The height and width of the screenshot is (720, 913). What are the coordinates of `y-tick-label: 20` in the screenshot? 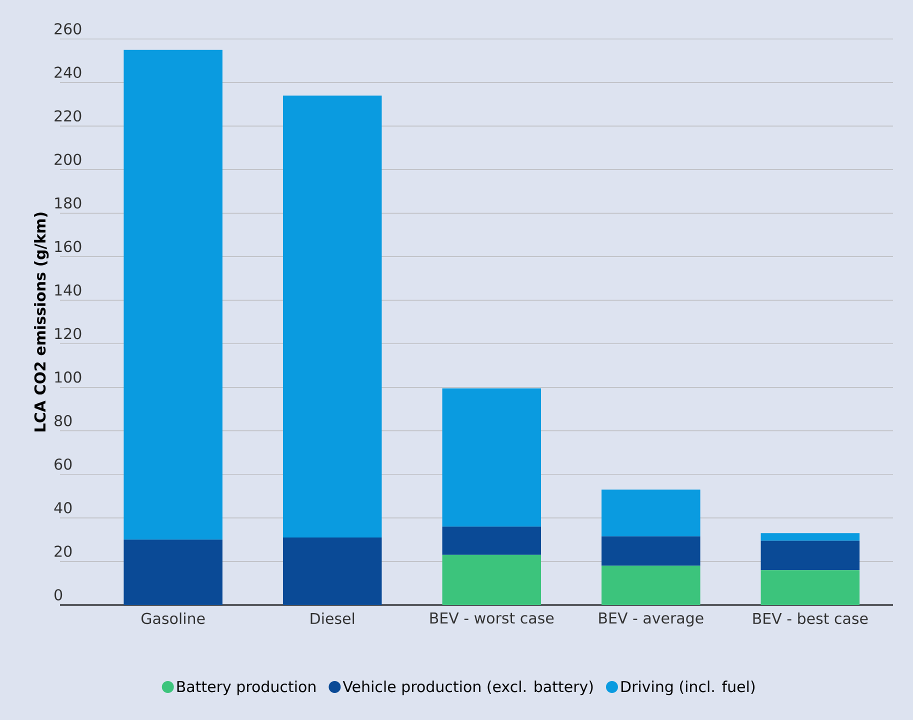 It's located at (63, 551).